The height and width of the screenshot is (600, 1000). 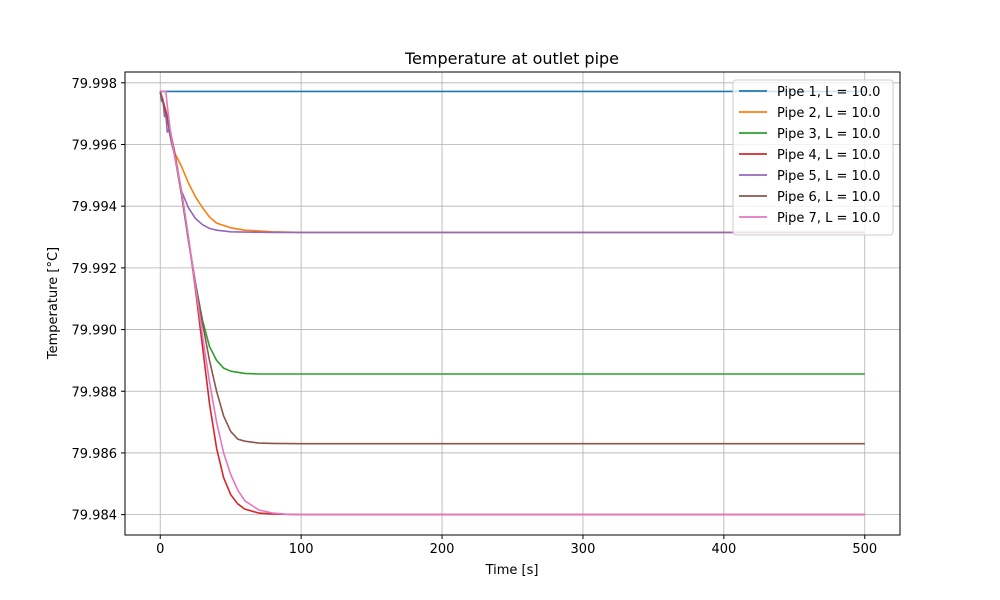 What do you see at coordinates (95, 145) in the screenshot?
I see `y-tick-label: 79.996` at bounding box center [95, 145].